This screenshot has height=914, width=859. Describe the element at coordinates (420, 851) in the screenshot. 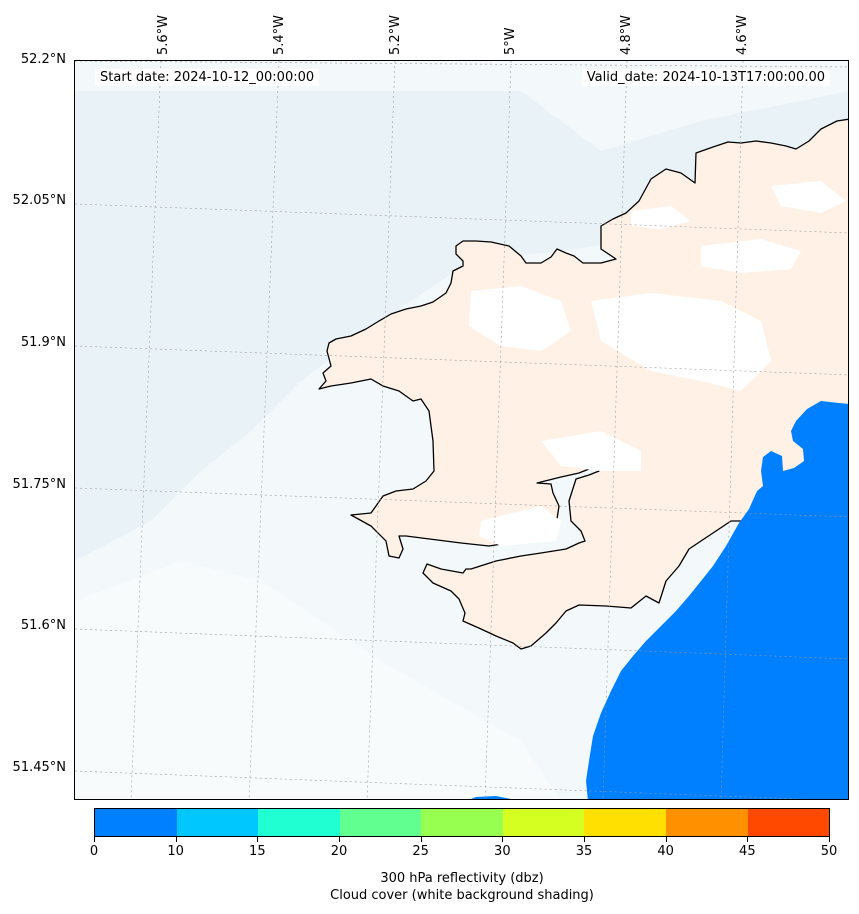

I see `colorbar-tick-label: 25` at that location.